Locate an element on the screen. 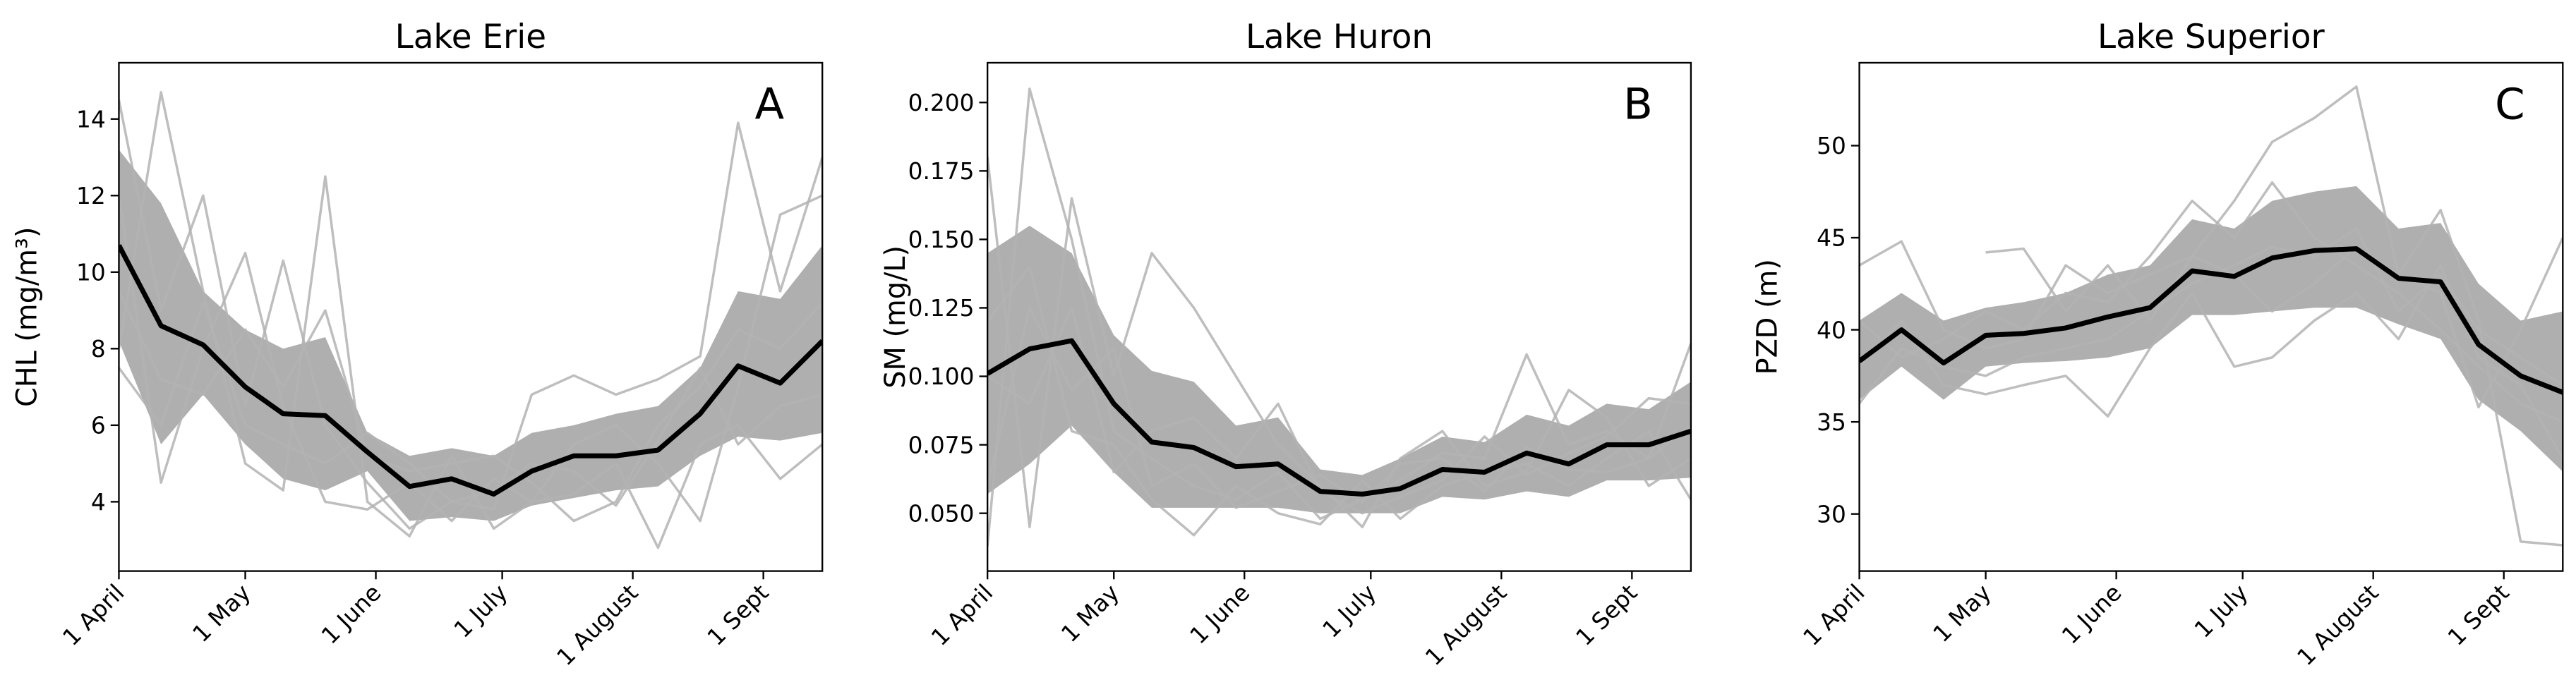 Image resolution: width=2576 pixels, height=699 pixels. panel-letter: A is located at coordinates (770, 105).